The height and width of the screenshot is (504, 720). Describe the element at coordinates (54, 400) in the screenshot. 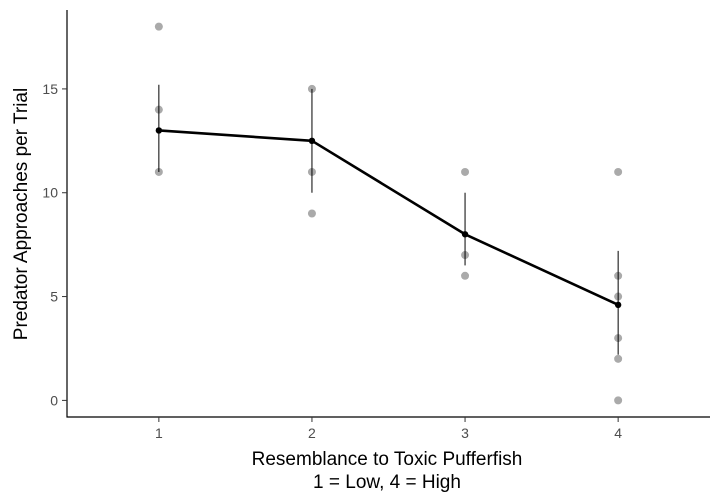

I see `y-tick-label: 0` at that location.